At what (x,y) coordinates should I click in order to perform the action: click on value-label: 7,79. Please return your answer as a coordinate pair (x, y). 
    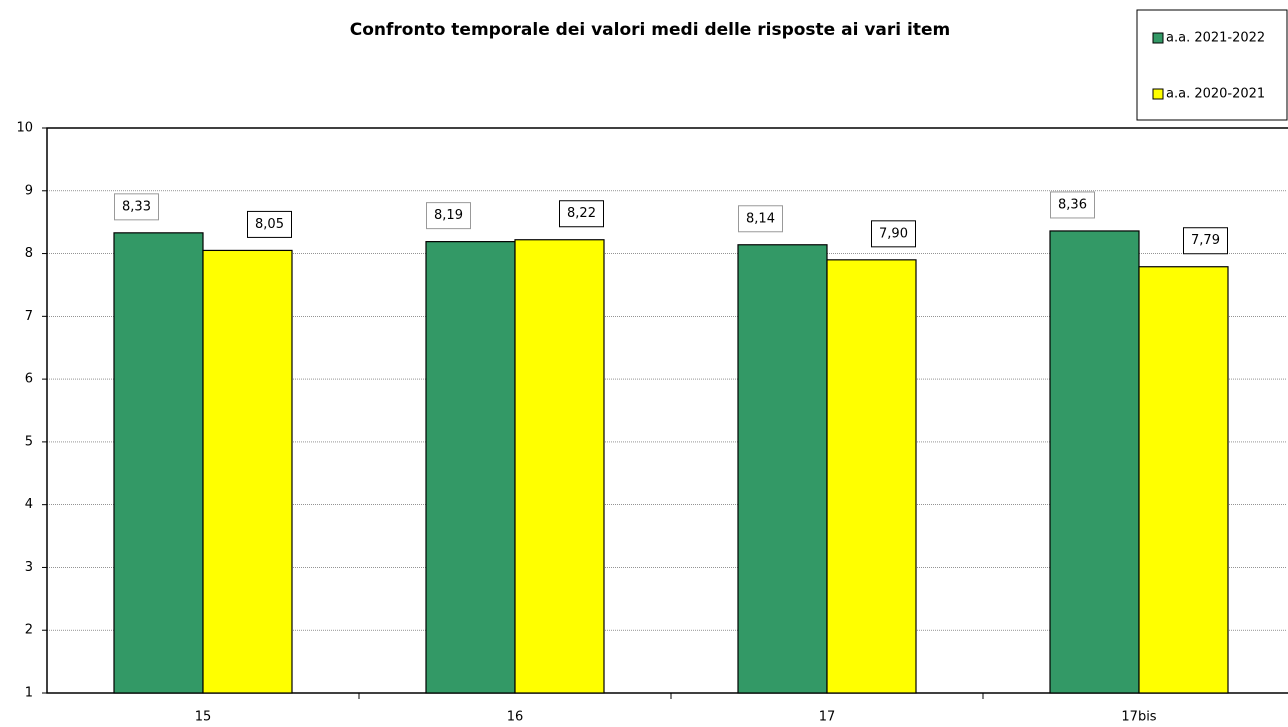
    Looking at the image, I should click on (1205, 240).